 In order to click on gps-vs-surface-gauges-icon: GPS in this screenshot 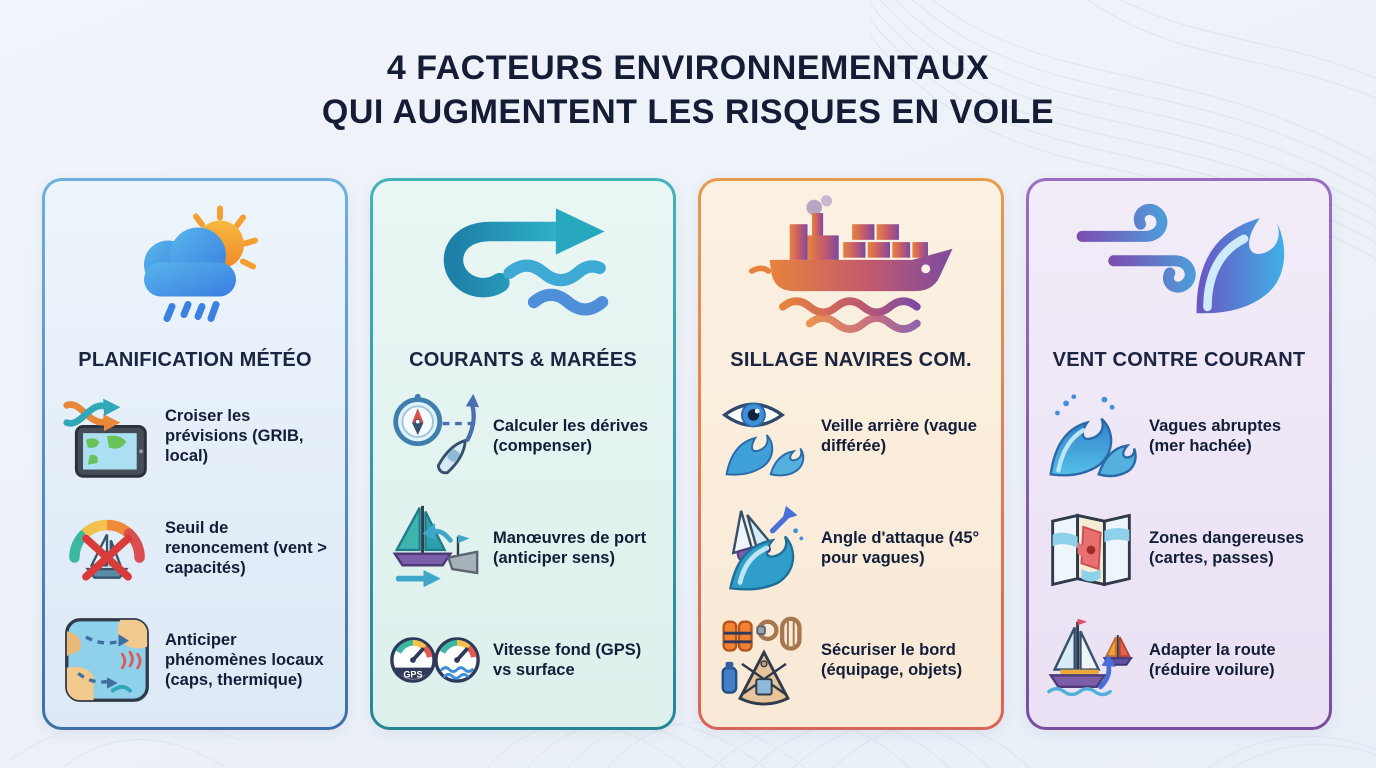, I will do `click(435, 660)`.